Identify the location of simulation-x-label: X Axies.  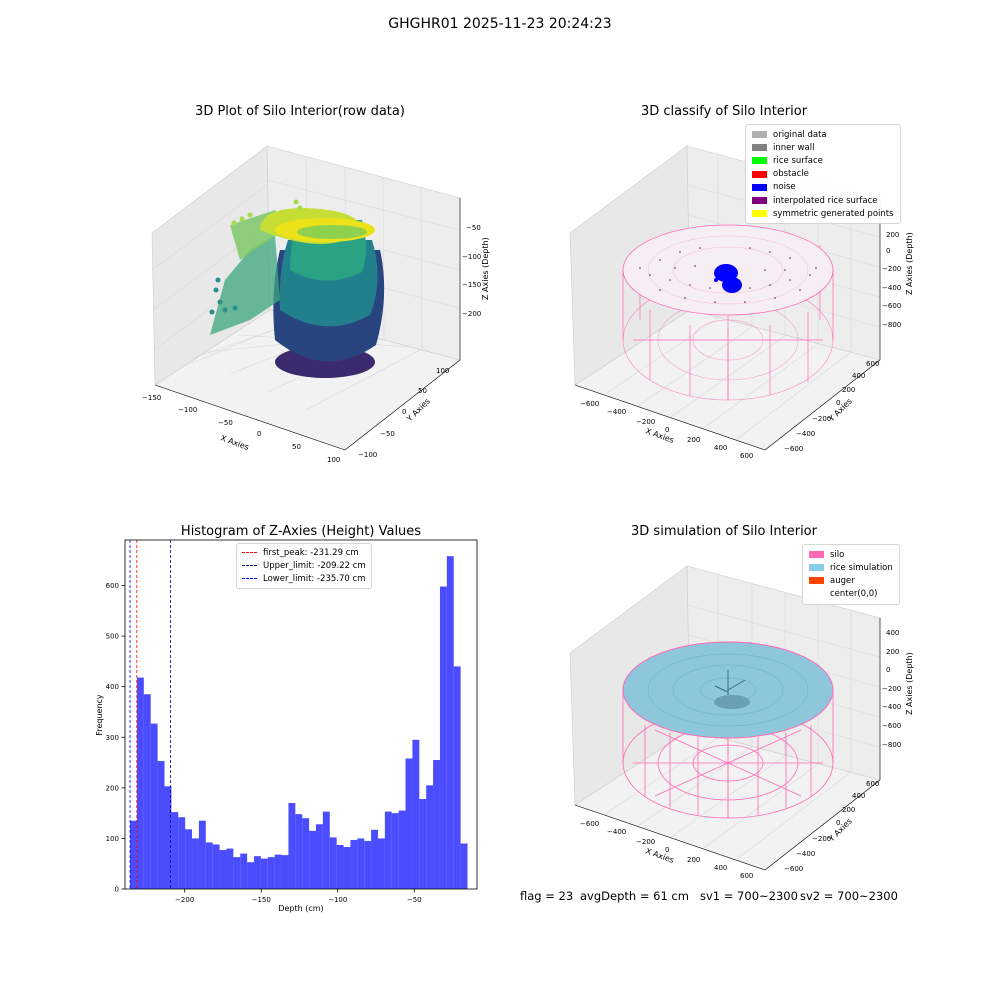
(659, 855).